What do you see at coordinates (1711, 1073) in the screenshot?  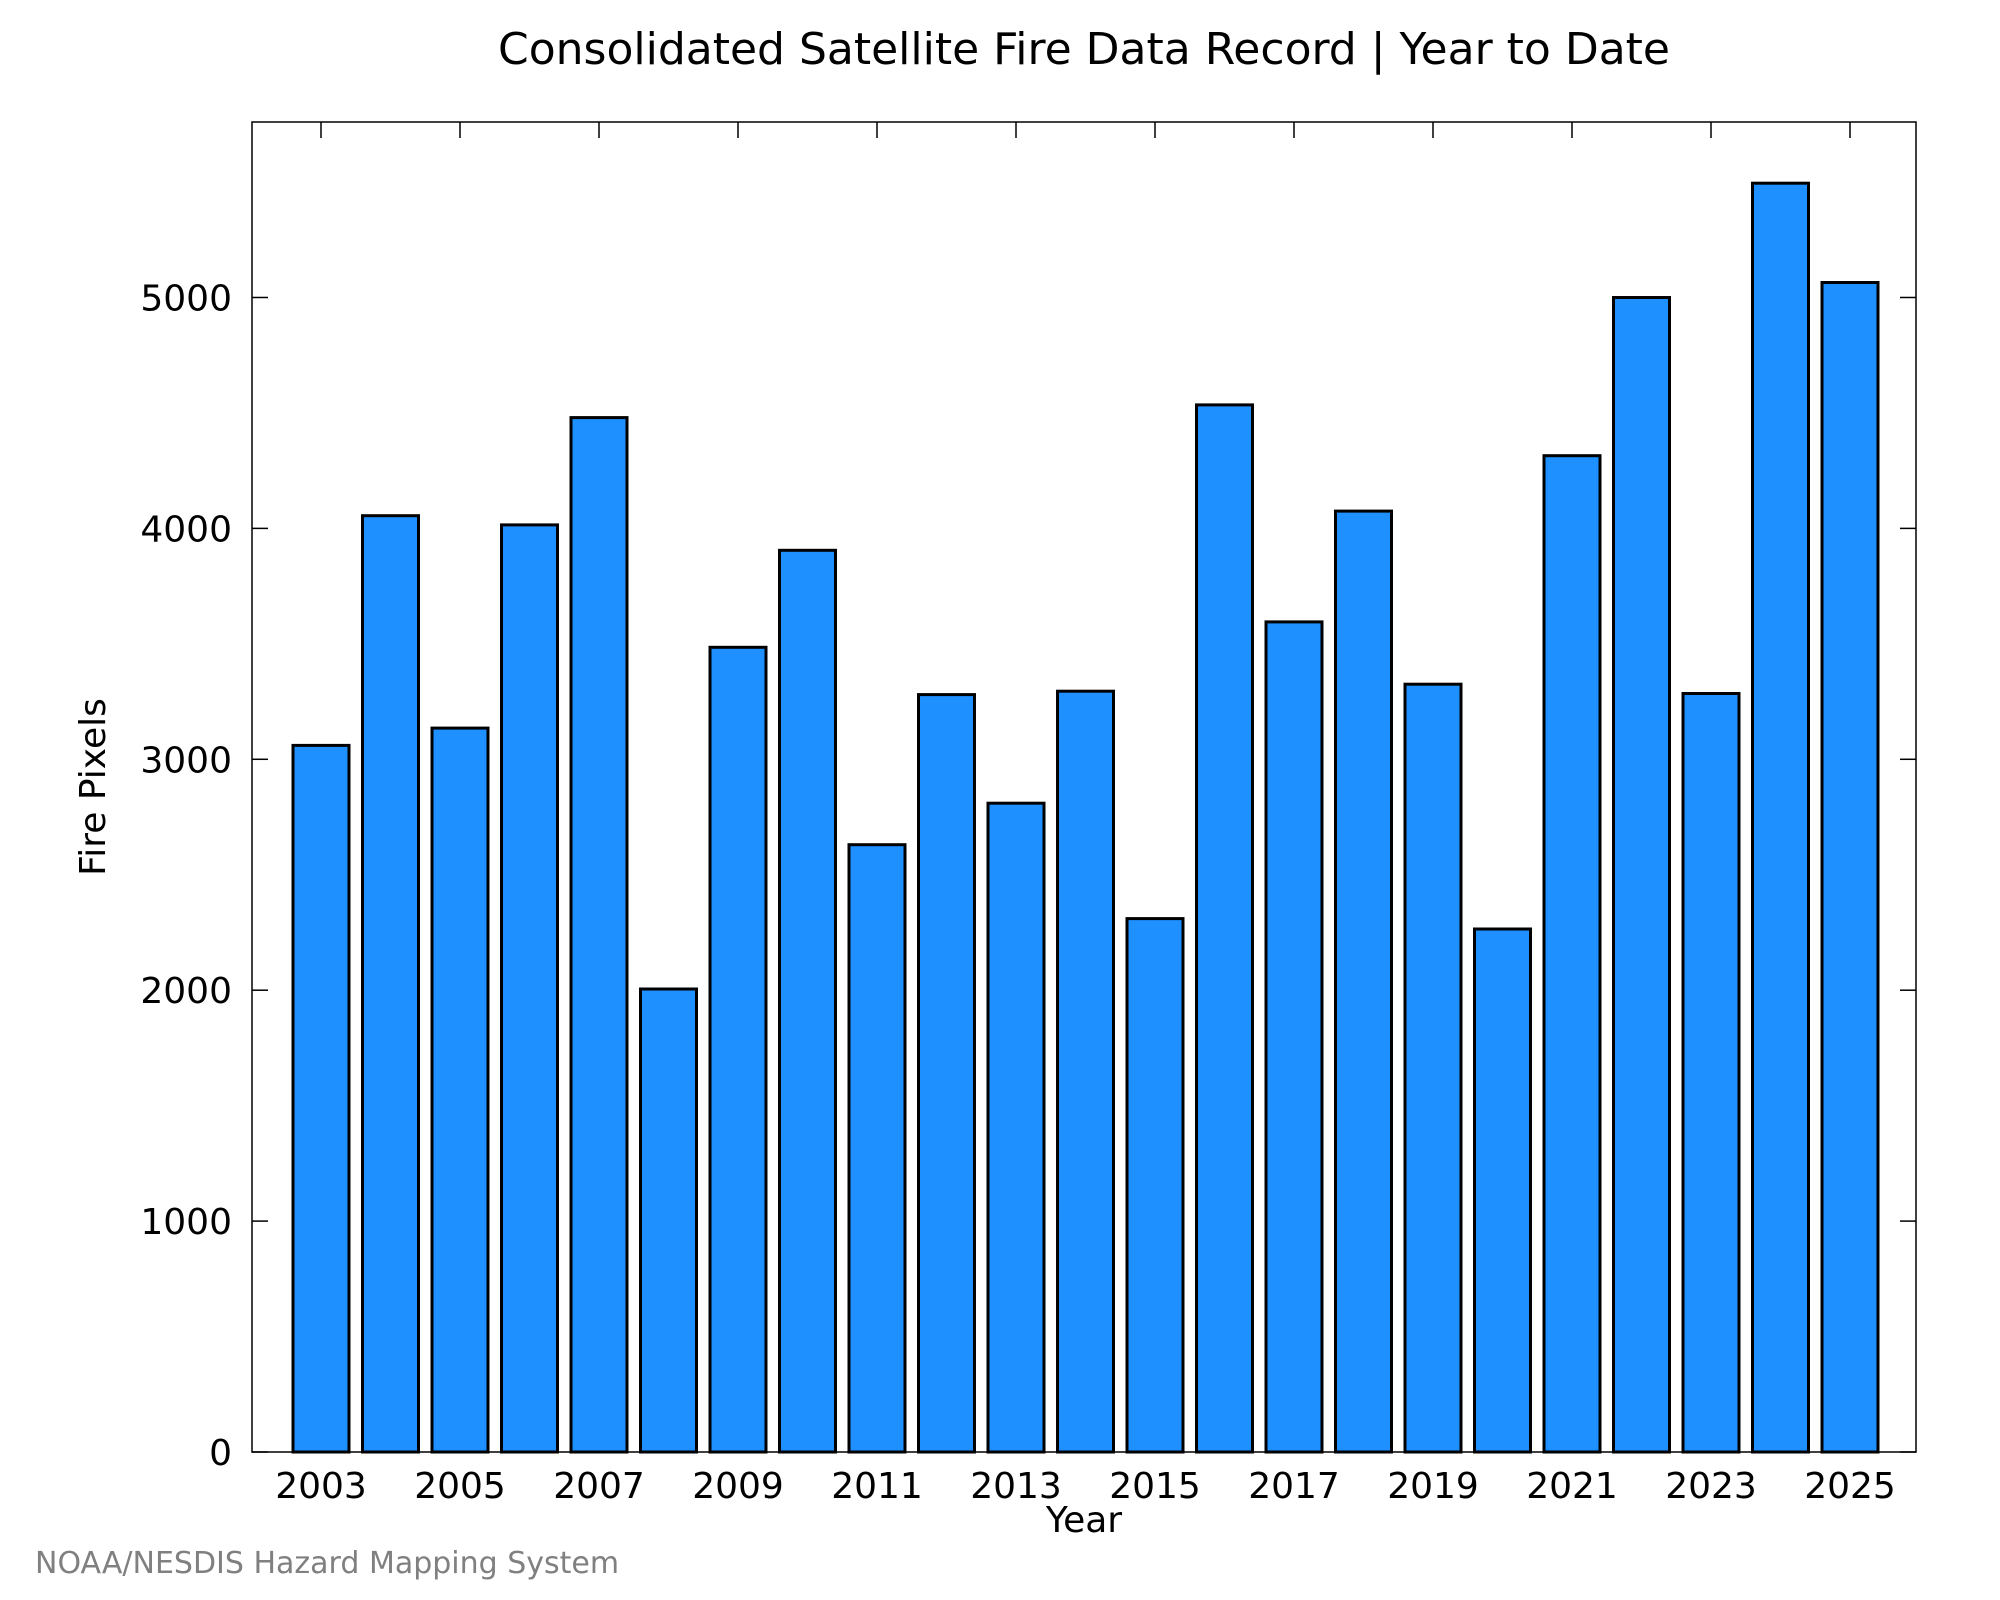 I see `bar-2023` at bounding box center [1711, 1073].